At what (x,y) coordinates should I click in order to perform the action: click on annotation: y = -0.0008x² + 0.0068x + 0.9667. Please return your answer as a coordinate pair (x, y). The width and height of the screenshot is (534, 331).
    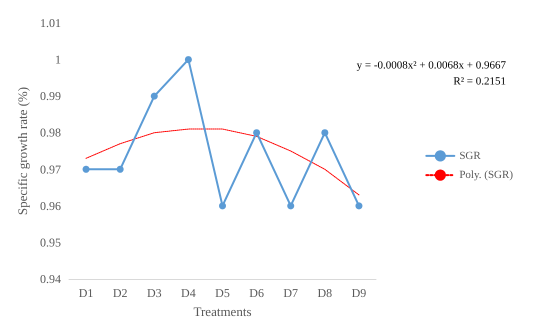
    Looking at the image, I should click on (431, 66).